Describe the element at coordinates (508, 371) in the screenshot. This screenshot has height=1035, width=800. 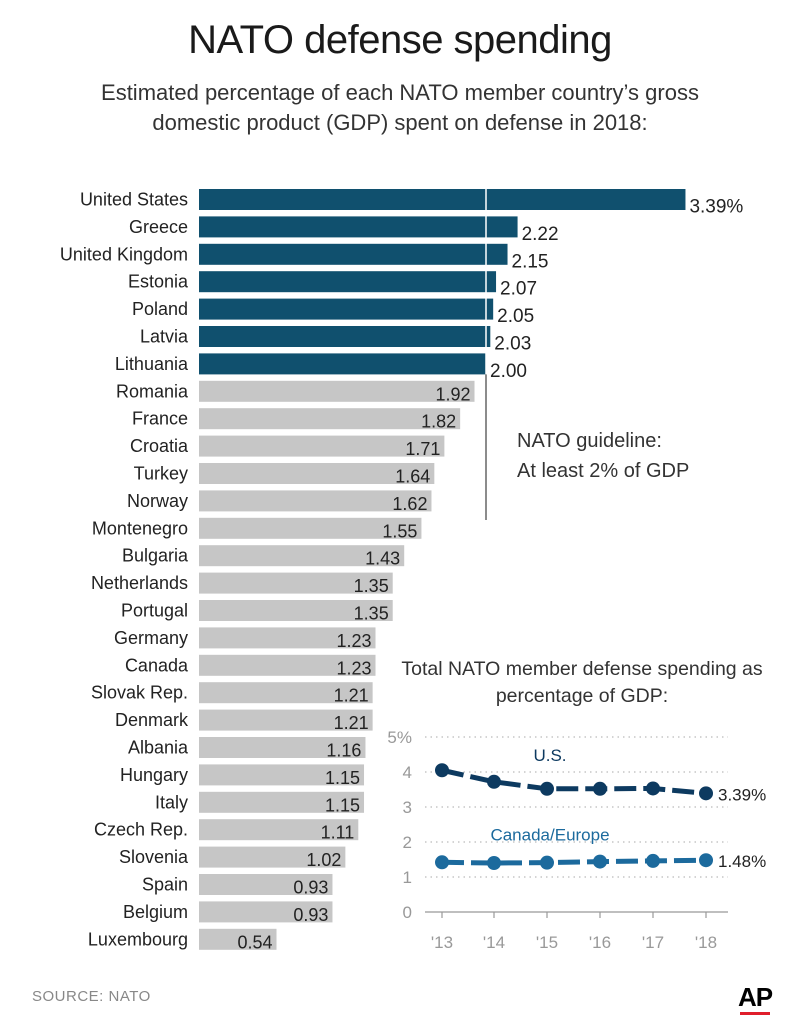
I see `bar-value-label: 2.00` at that location.